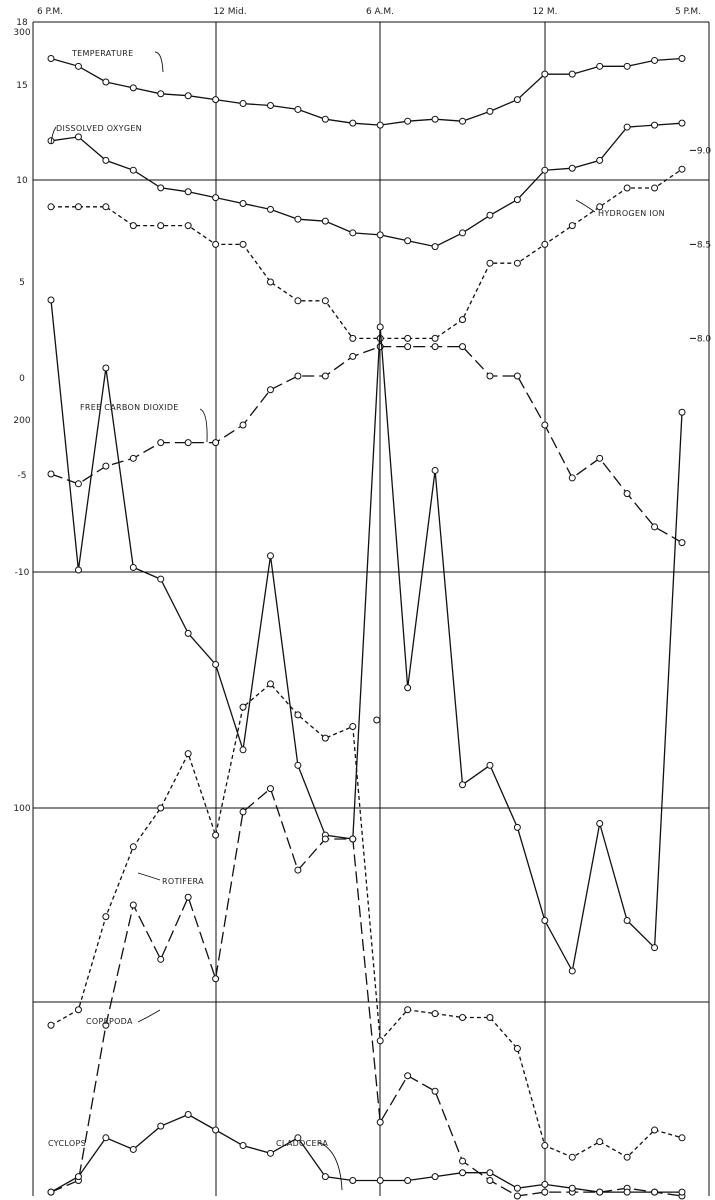 The width and height of the screenshot is (715, 1200). I want to click on x-tick-label: 5 P.M., so click(688, 12).